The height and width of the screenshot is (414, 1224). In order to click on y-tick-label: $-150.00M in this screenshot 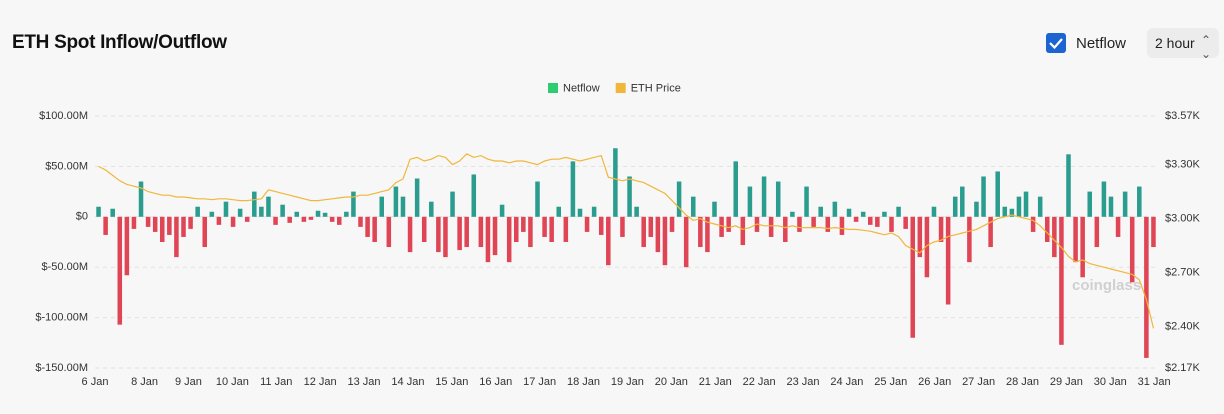, I will do `click(61, 368)`.